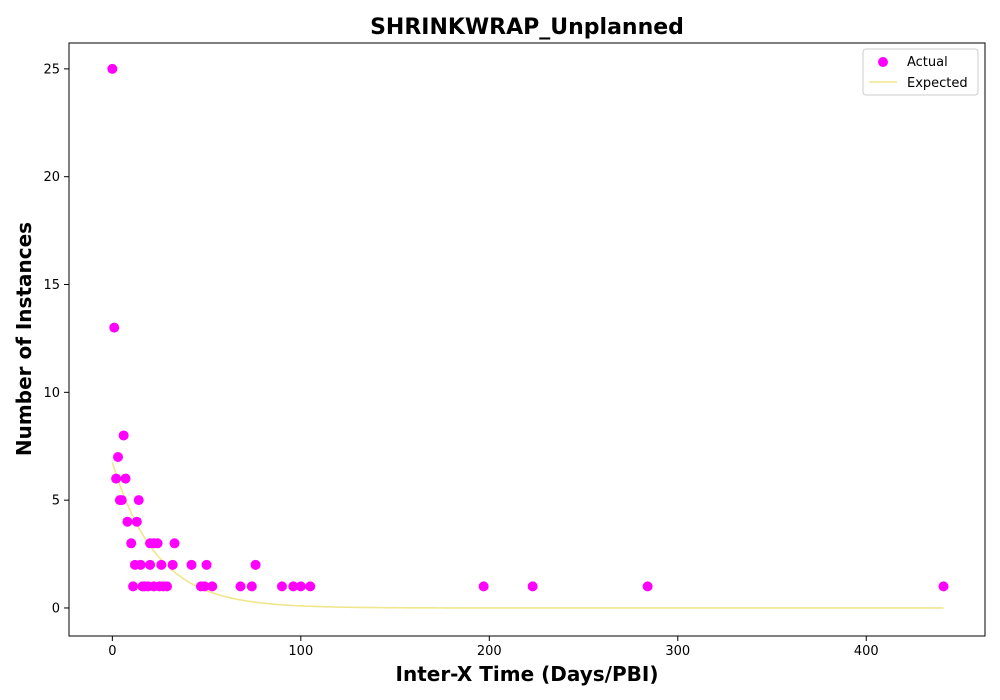 The height and width of the screenshot is (700, 1000). What do you see at coordinates (527, 674) in the screenshot?
I see `x-axis-label: Inter-X Time (Days/PBI)` at bounding box center [527, 674].